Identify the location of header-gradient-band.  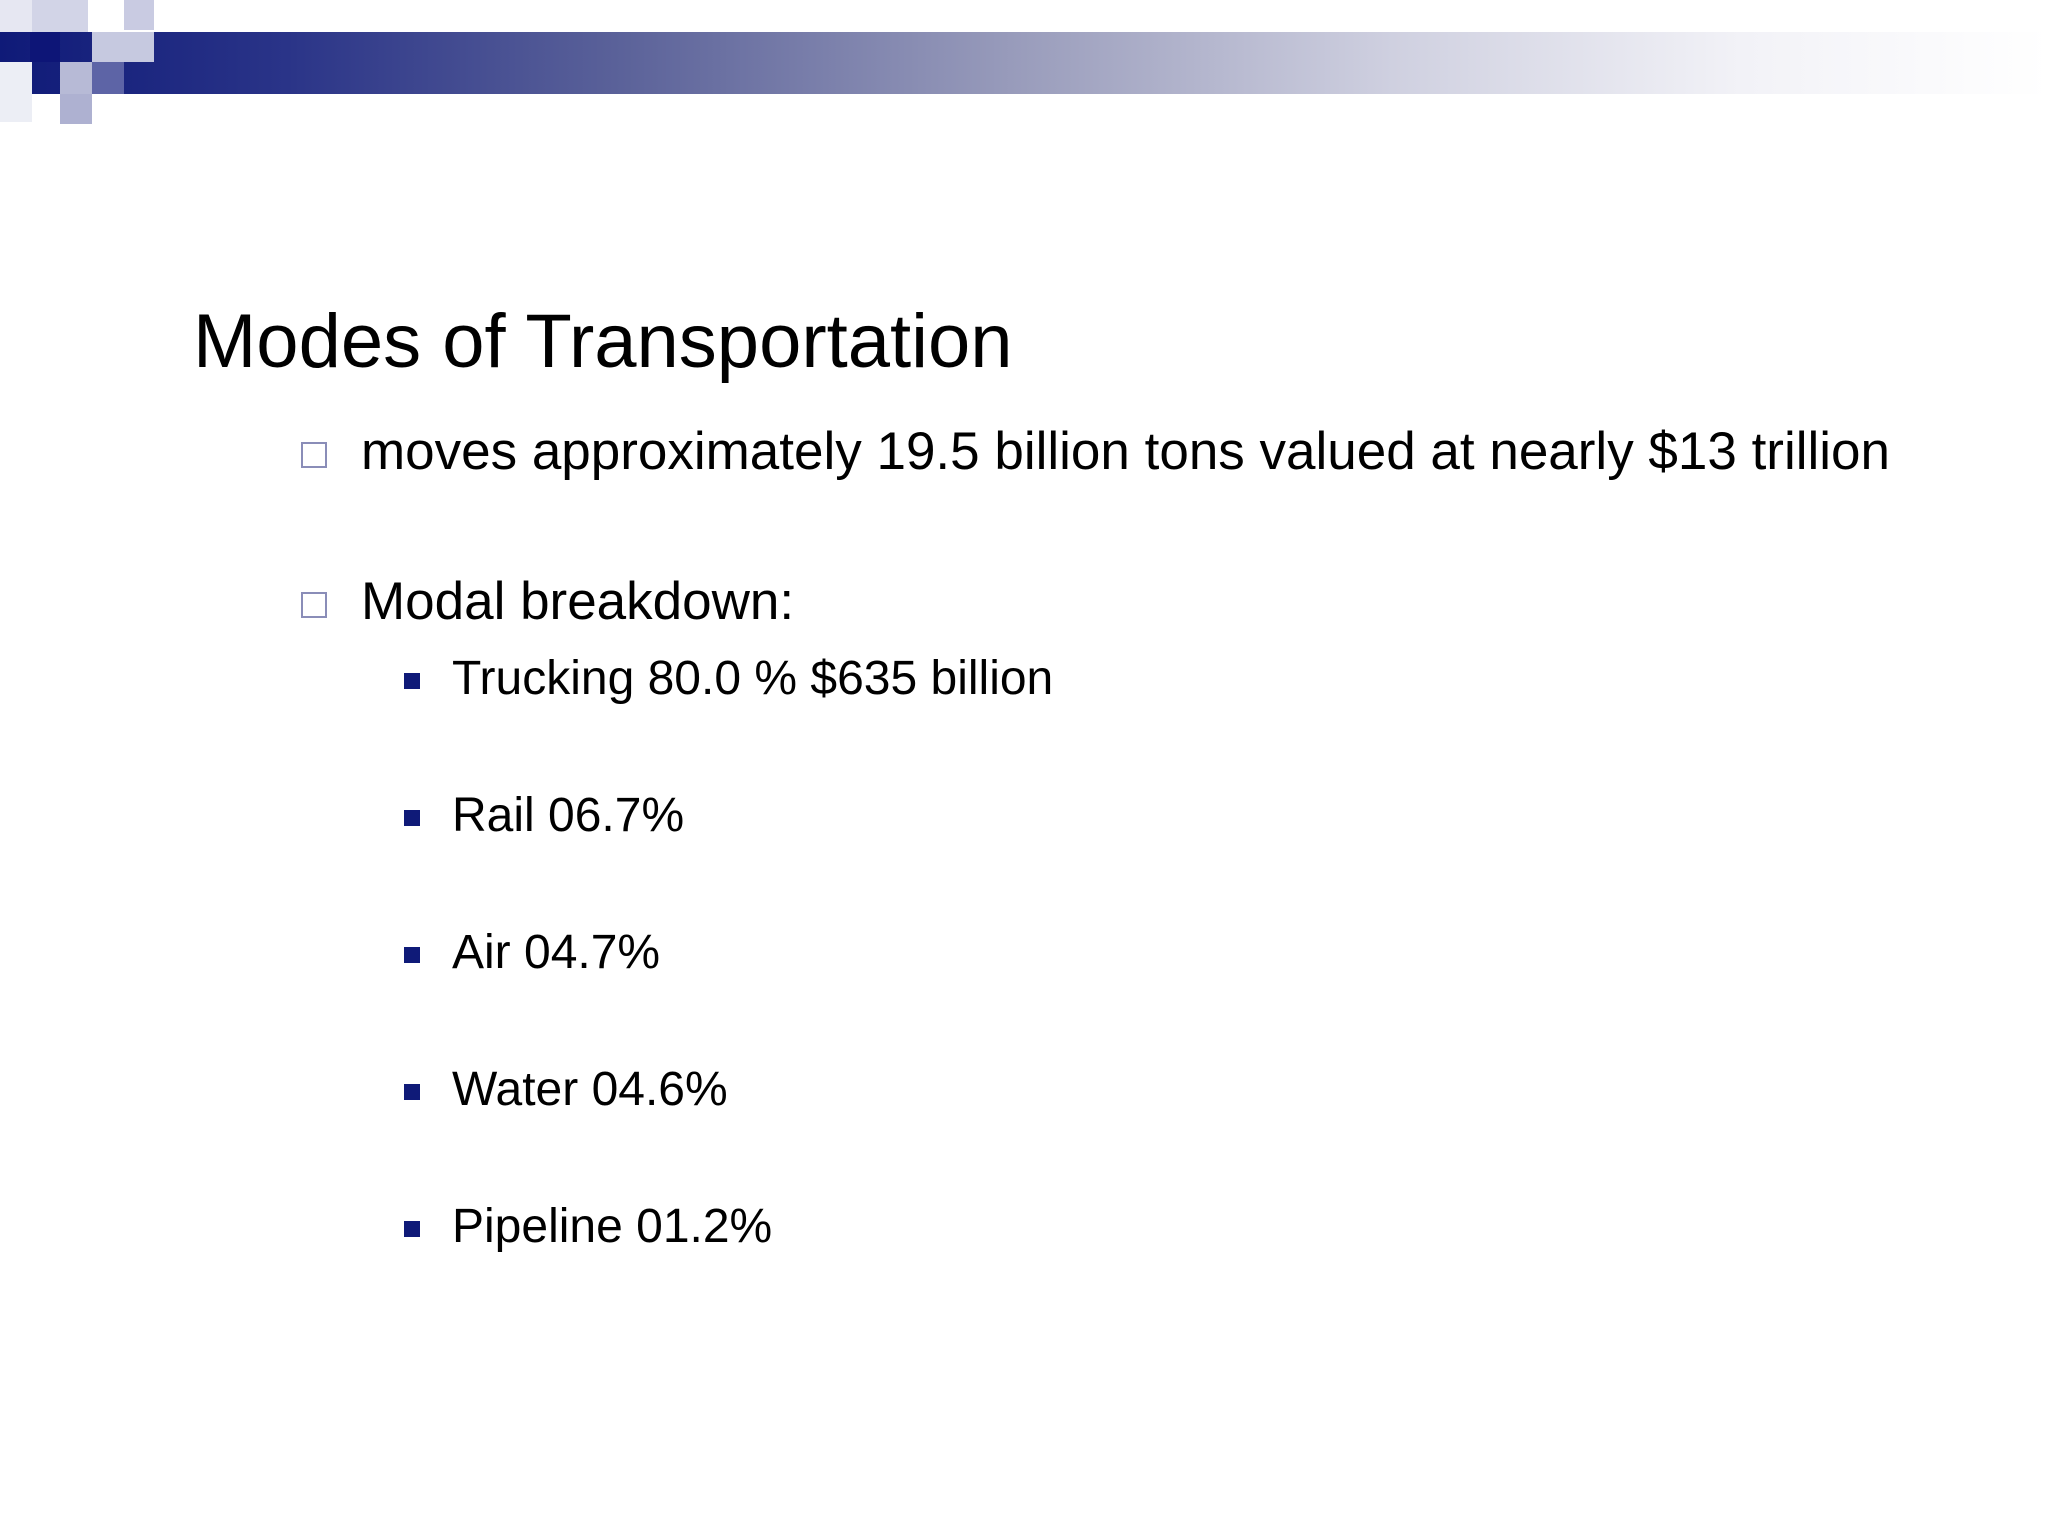
(1024, 63).